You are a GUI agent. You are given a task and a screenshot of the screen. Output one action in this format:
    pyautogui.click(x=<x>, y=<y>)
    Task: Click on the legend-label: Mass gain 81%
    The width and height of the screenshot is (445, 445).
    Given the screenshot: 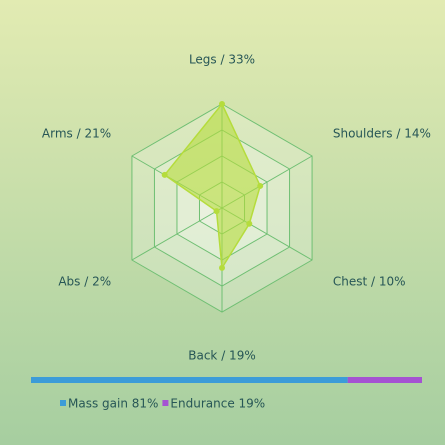 What is the action you would take?
    pyautogui.click(x=113, y=404)
    